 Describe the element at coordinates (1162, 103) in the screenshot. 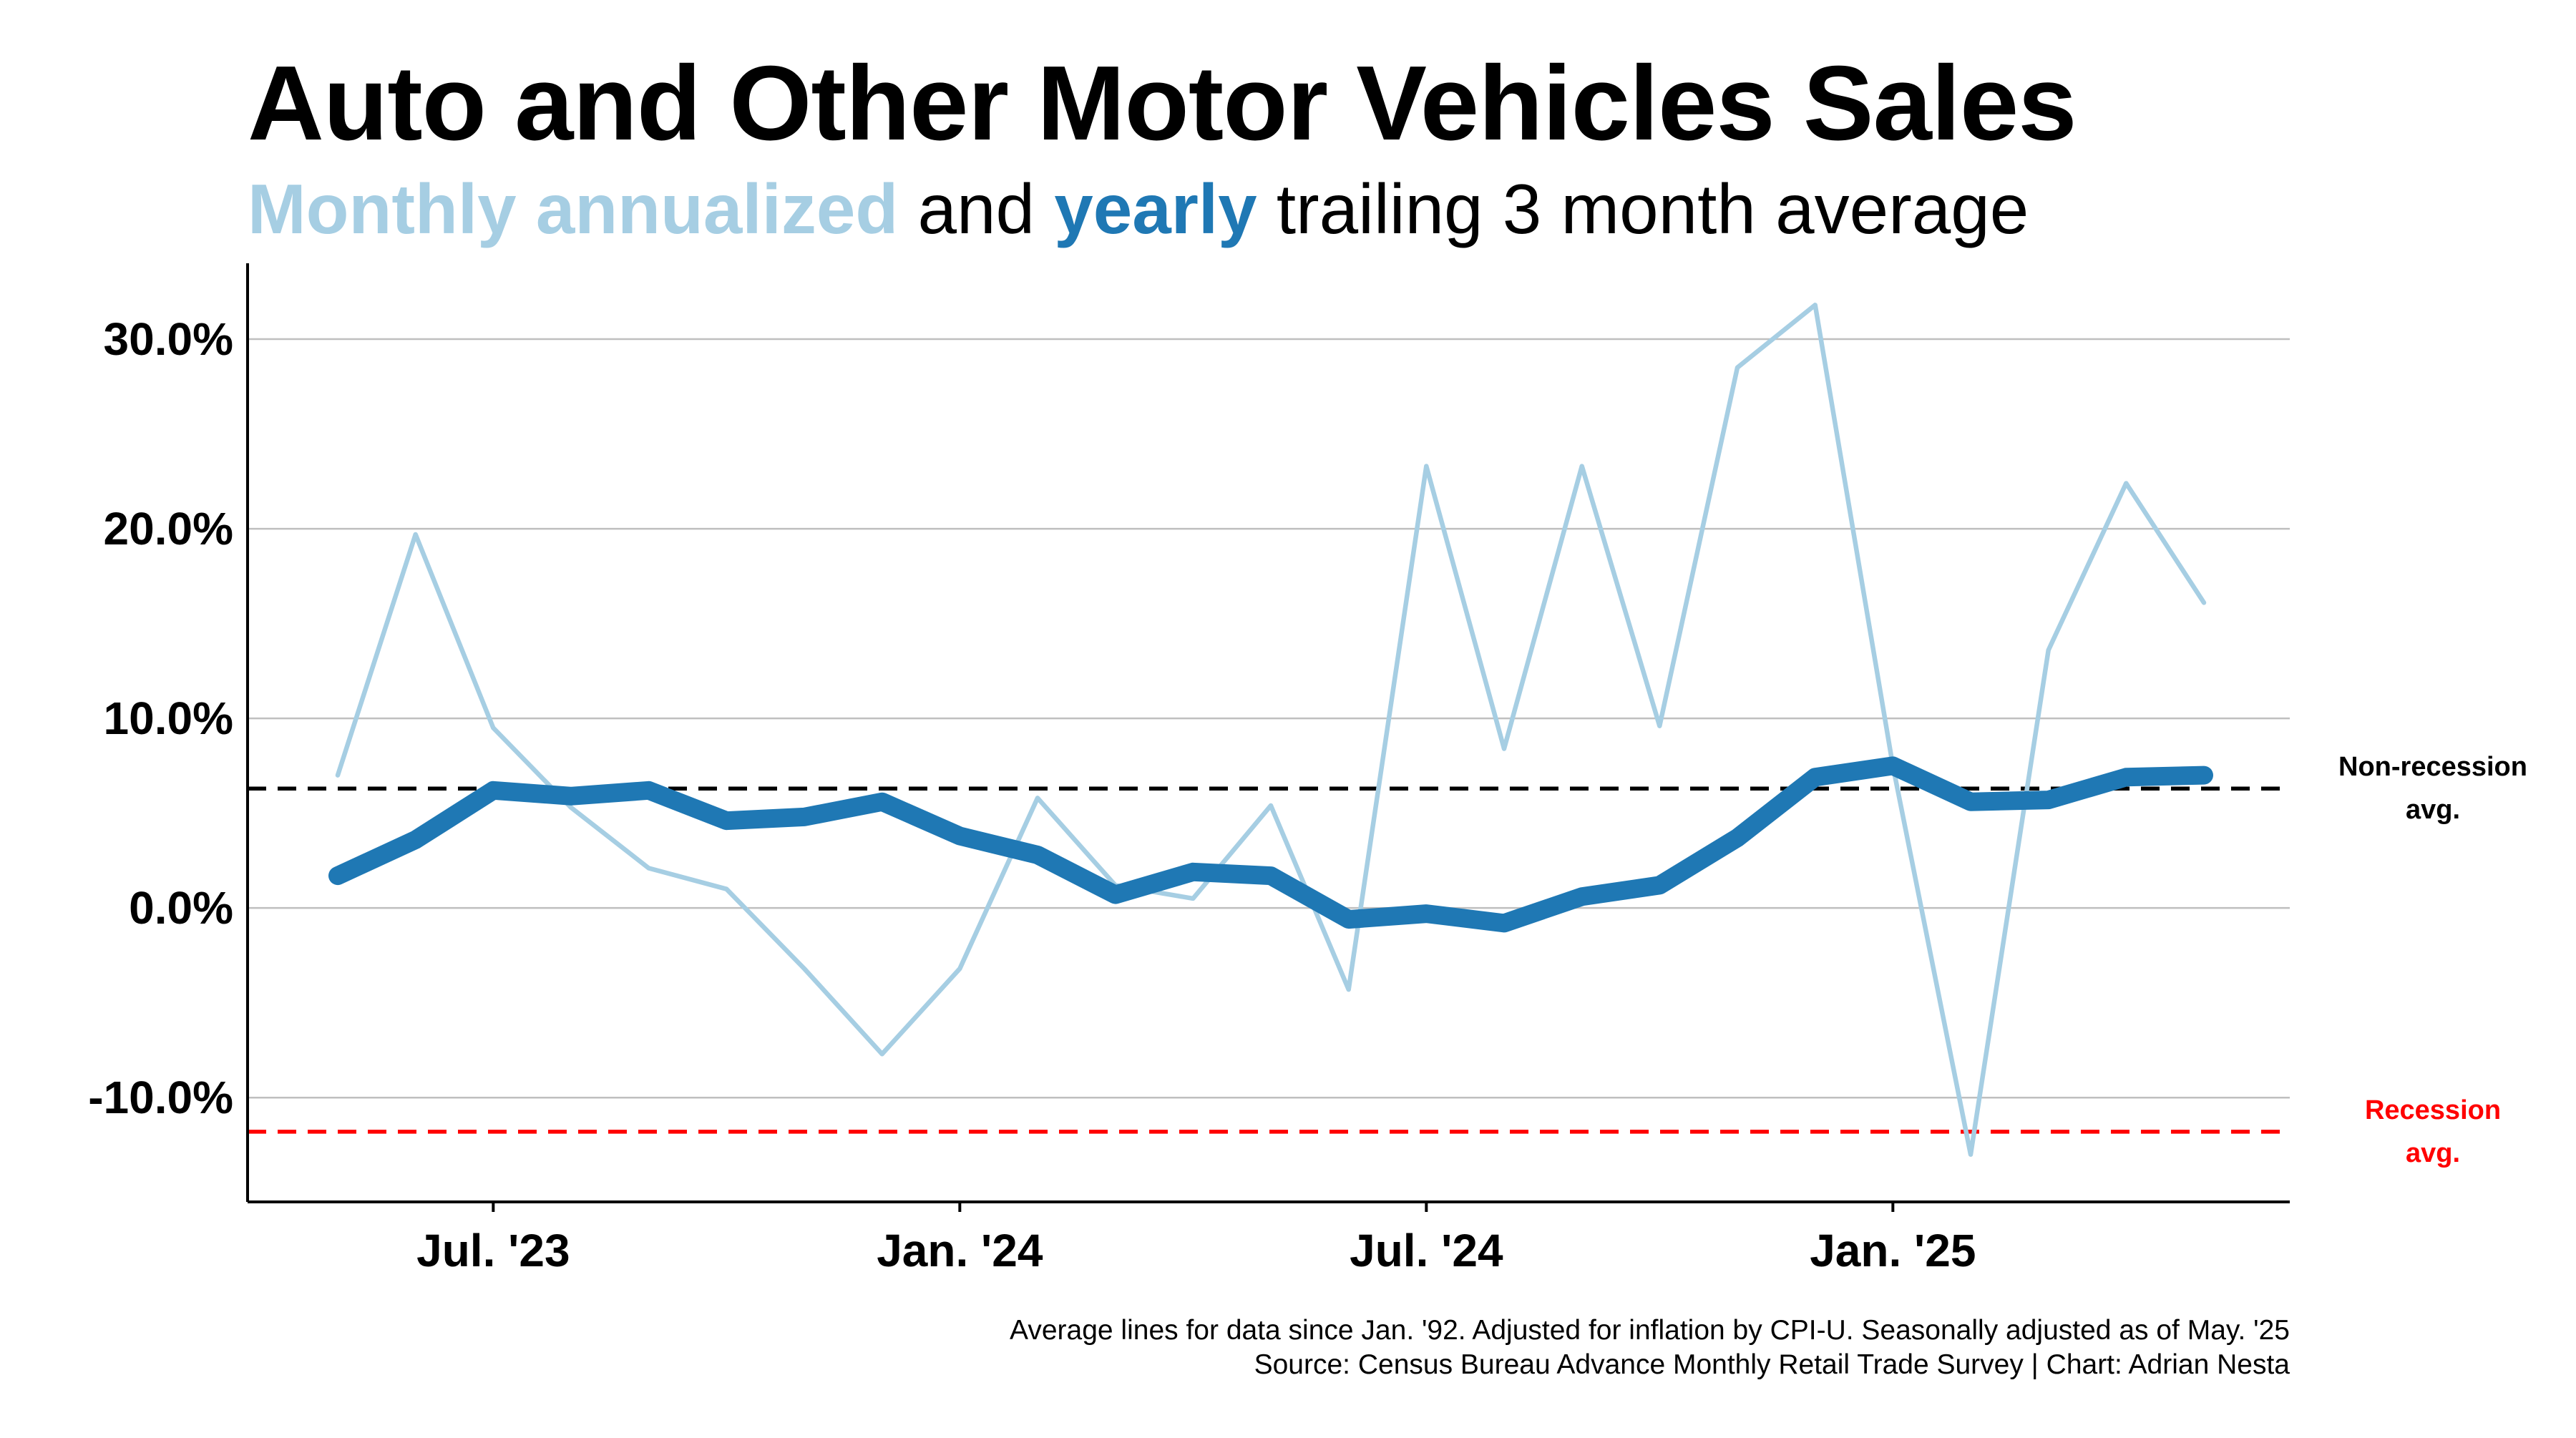

I see `chart-title: Auto and Other Motor Vehicles Sales` at that location.